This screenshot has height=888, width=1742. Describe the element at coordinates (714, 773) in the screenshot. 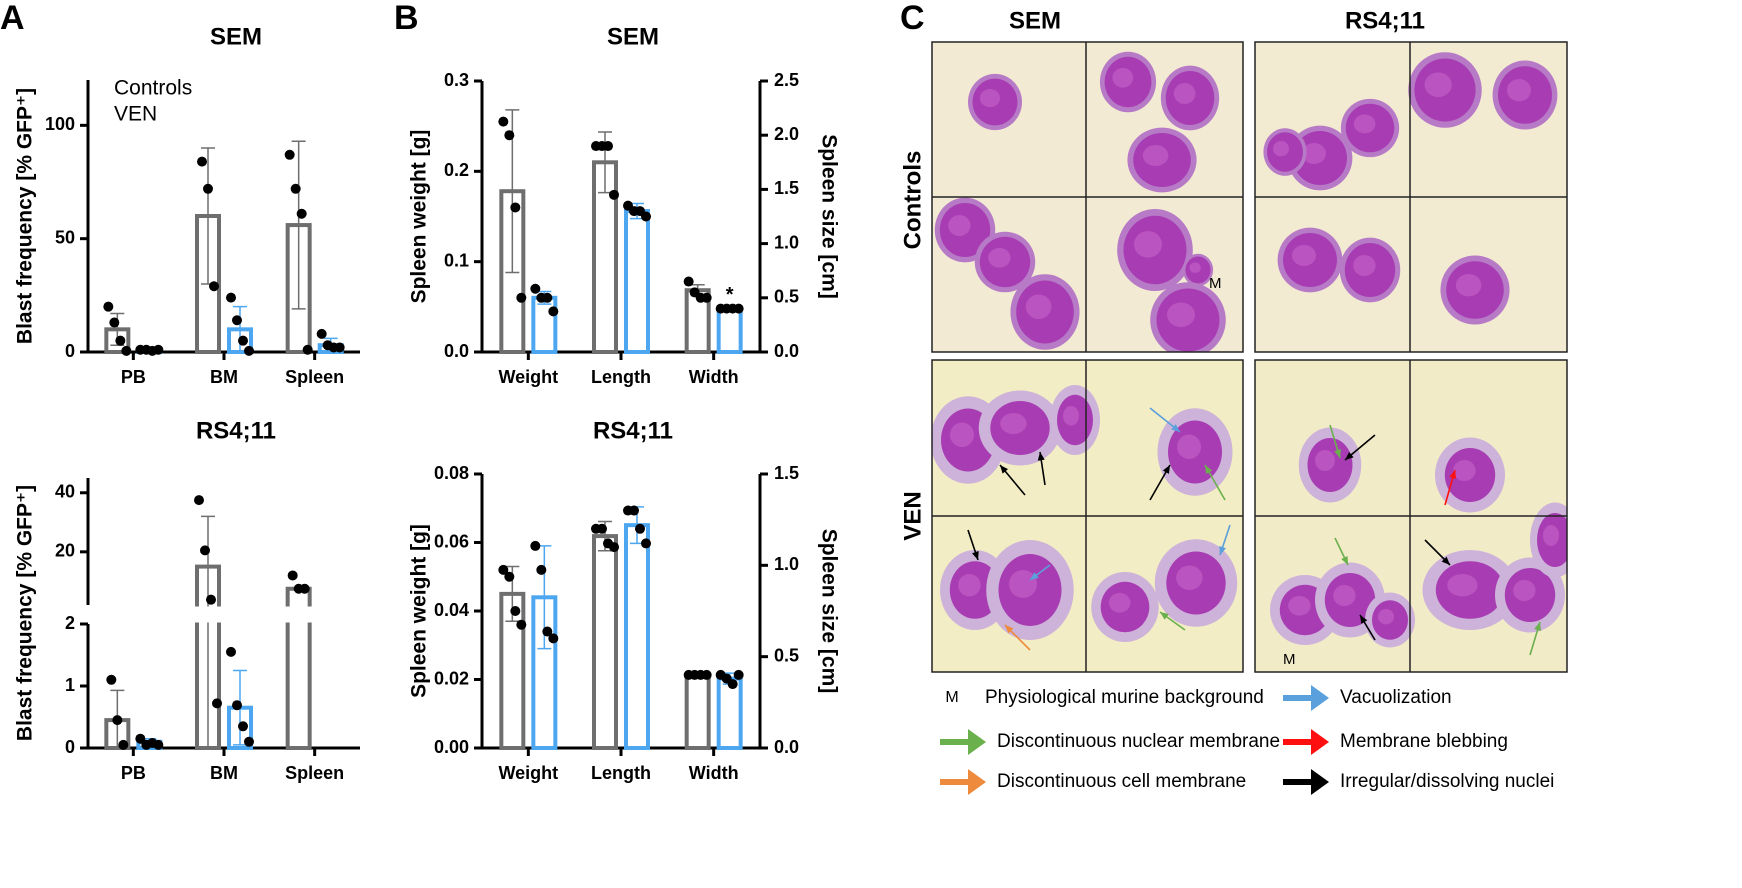

I see `x-tick-label: Width` at that location.